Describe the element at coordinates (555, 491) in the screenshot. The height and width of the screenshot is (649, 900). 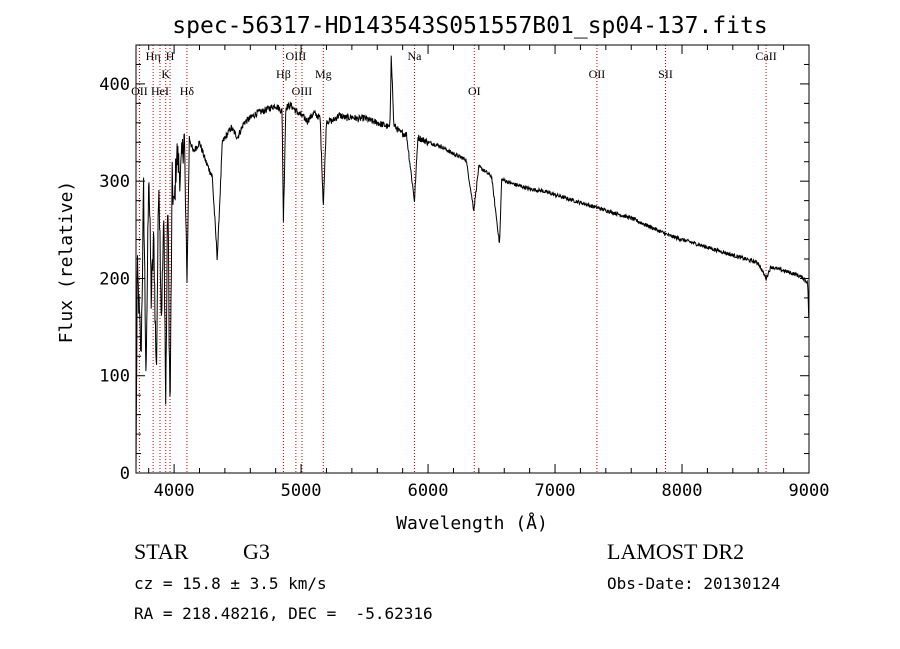
I see `x-tick-label: 7000` at that location.